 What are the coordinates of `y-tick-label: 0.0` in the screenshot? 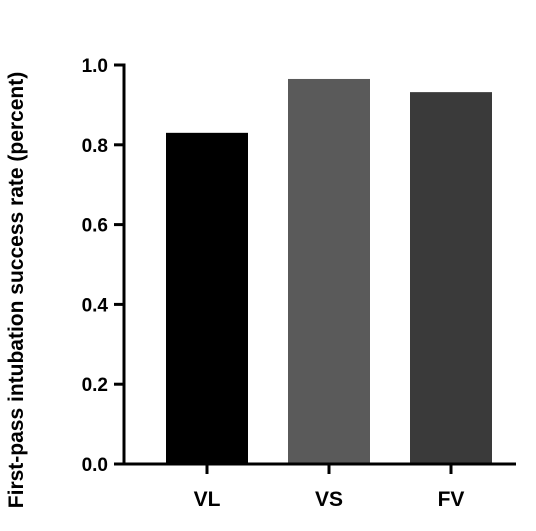 It's located at (95, 465).